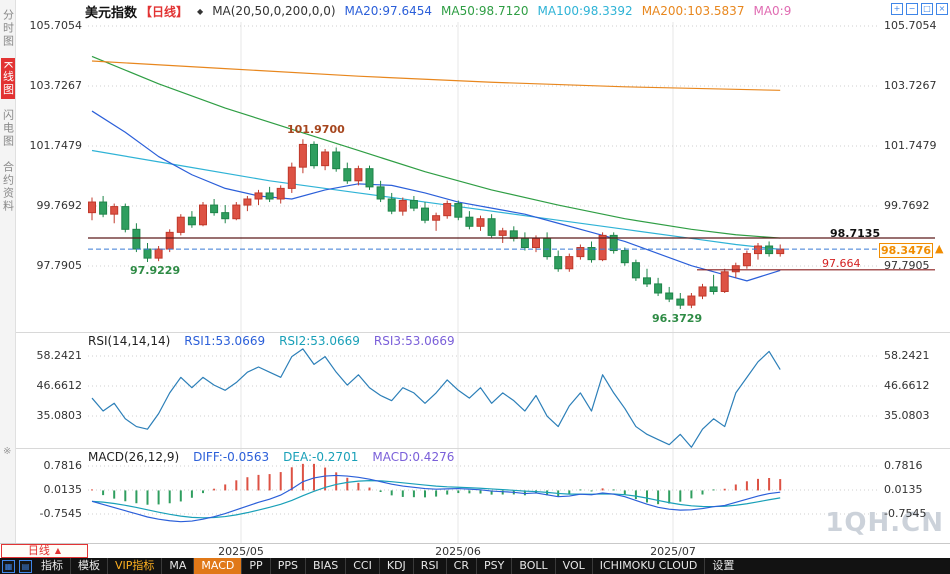  I want to click on macd-value-3: MACD:0.4276, so click(413, 457).